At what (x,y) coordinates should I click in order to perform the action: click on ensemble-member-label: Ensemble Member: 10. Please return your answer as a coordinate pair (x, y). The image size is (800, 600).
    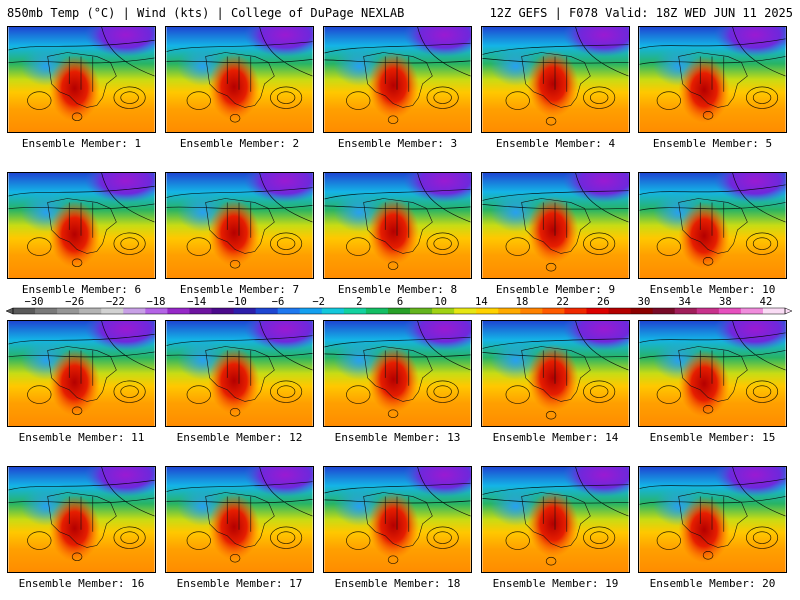
    Looking at the image, I should click on (712, 289).